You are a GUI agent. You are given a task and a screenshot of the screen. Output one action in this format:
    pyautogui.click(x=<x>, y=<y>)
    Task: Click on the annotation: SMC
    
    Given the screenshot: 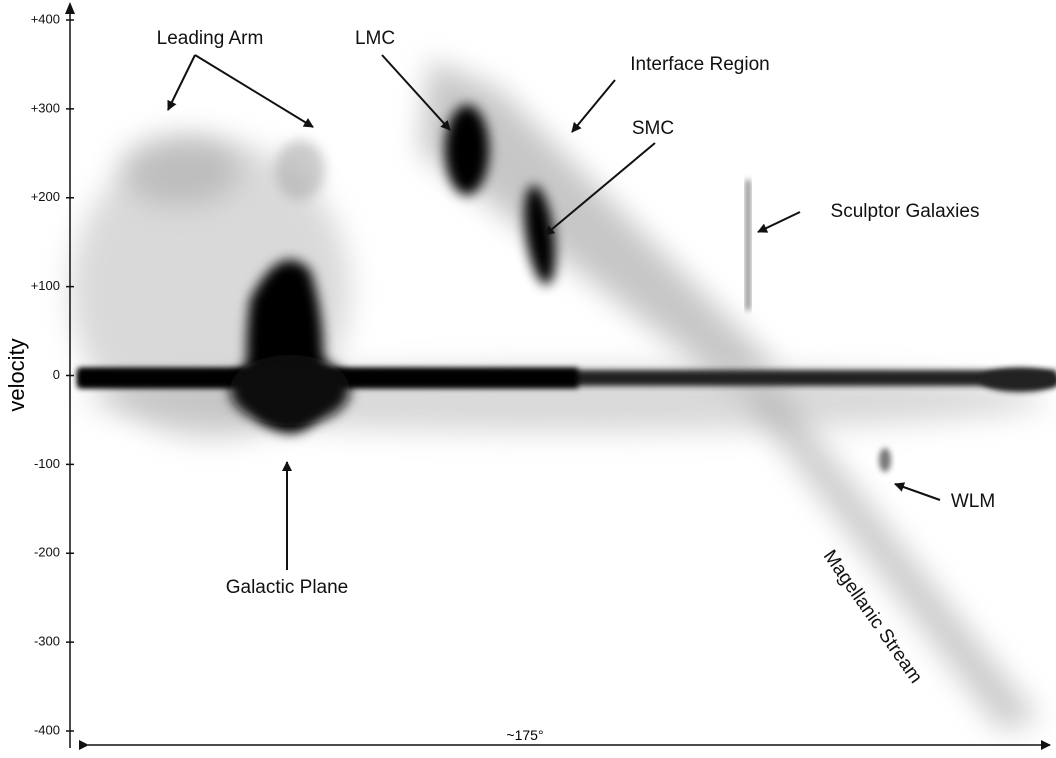 What is the action you would take?
    pyautogui.click(x=653, y=128)
    